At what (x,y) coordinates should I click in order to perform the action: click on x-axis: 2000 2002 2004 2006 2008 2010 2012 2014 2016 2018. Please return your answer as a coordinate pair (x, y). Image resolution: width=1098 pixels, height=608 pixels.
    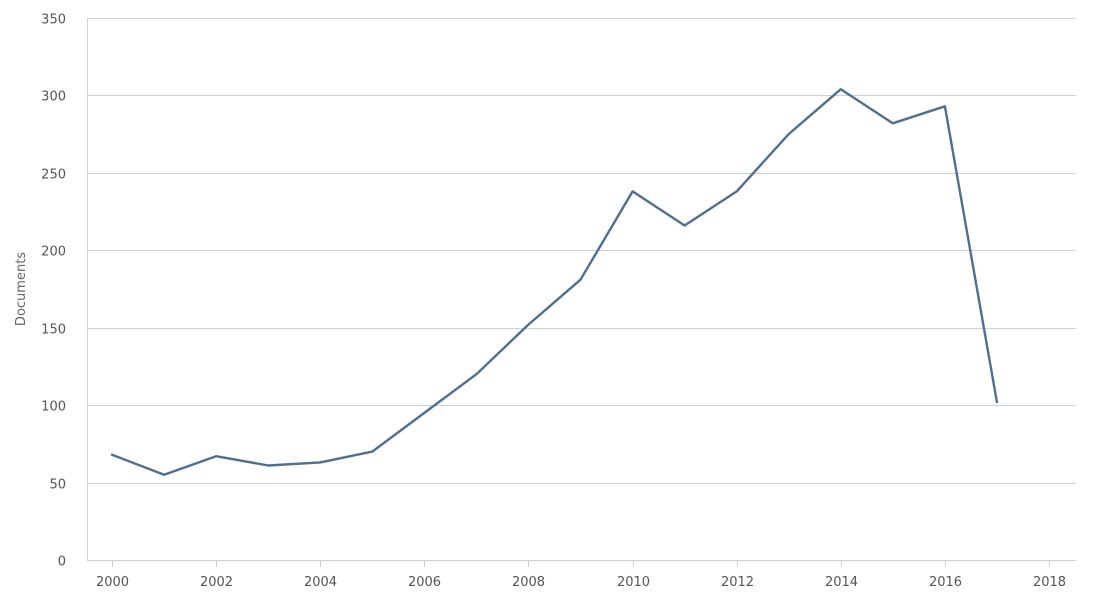
    Looking at the image, I should click on (581, 575).